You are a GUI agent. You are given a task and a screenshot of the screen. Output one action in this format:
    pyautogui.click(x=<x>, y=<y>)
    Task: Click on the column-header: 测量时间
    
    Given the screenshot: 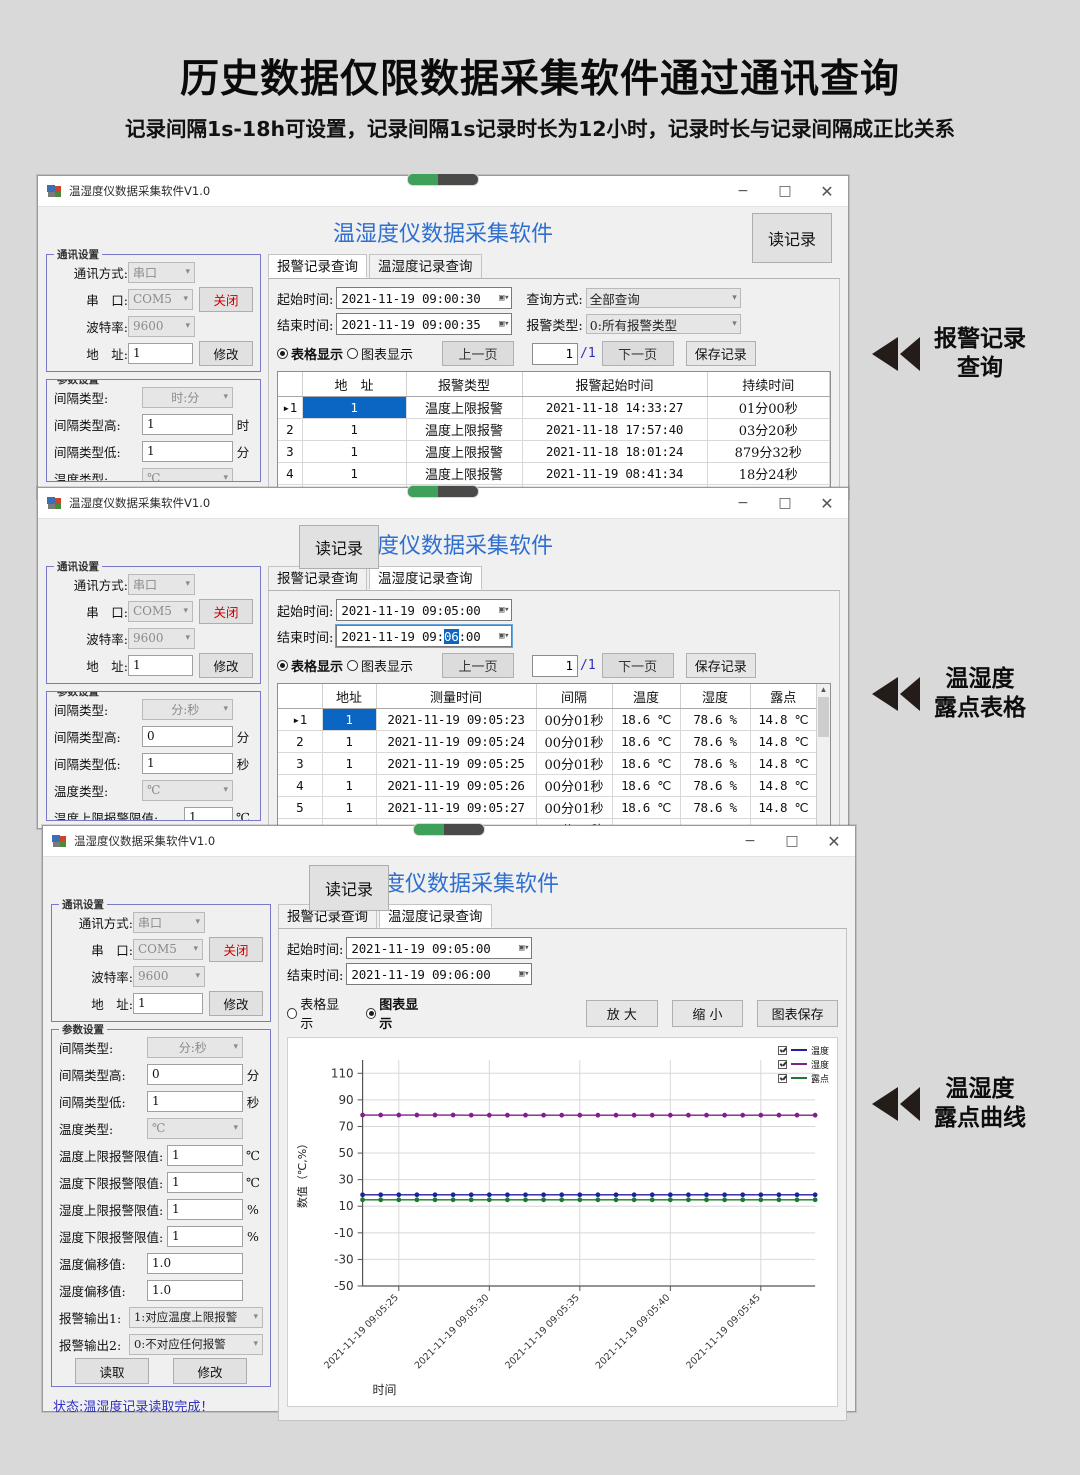 What is the action you would take?
    pyautogui.click(x=456, y=696)
    